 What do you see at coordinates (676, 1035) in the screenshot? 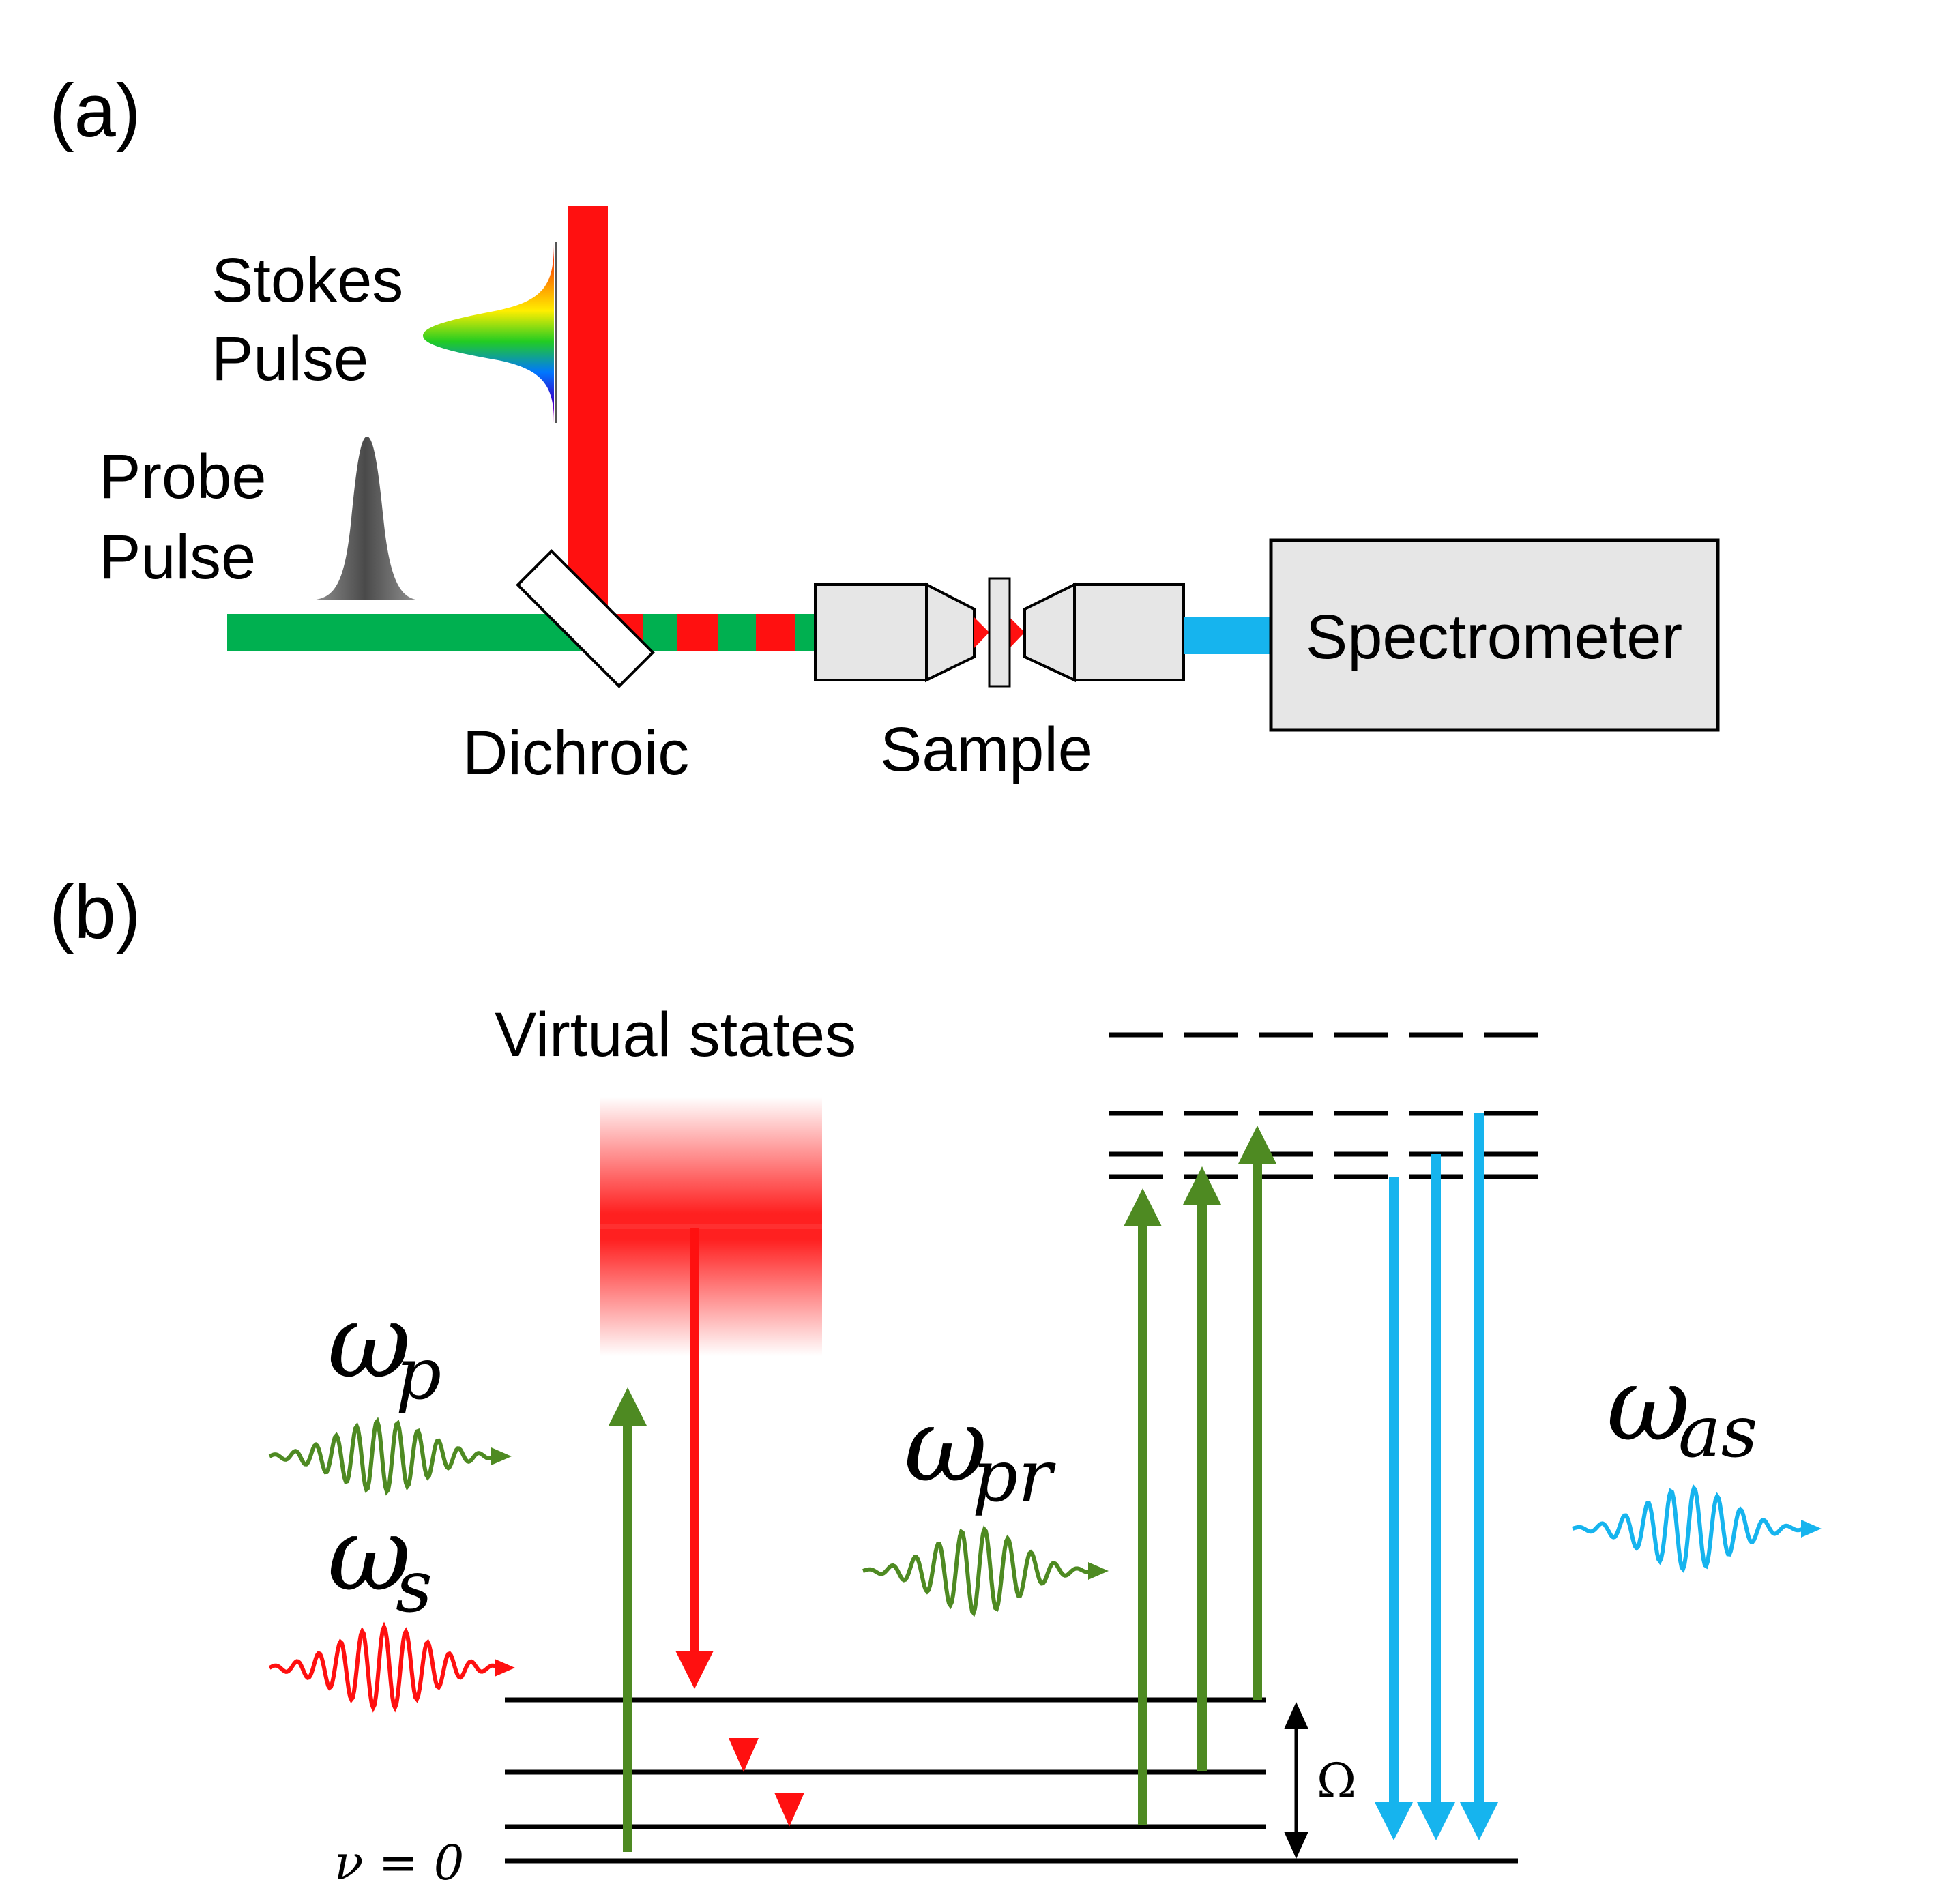
I see `virtual-states-label: Virtual states` at bounding box center [676, 1035].